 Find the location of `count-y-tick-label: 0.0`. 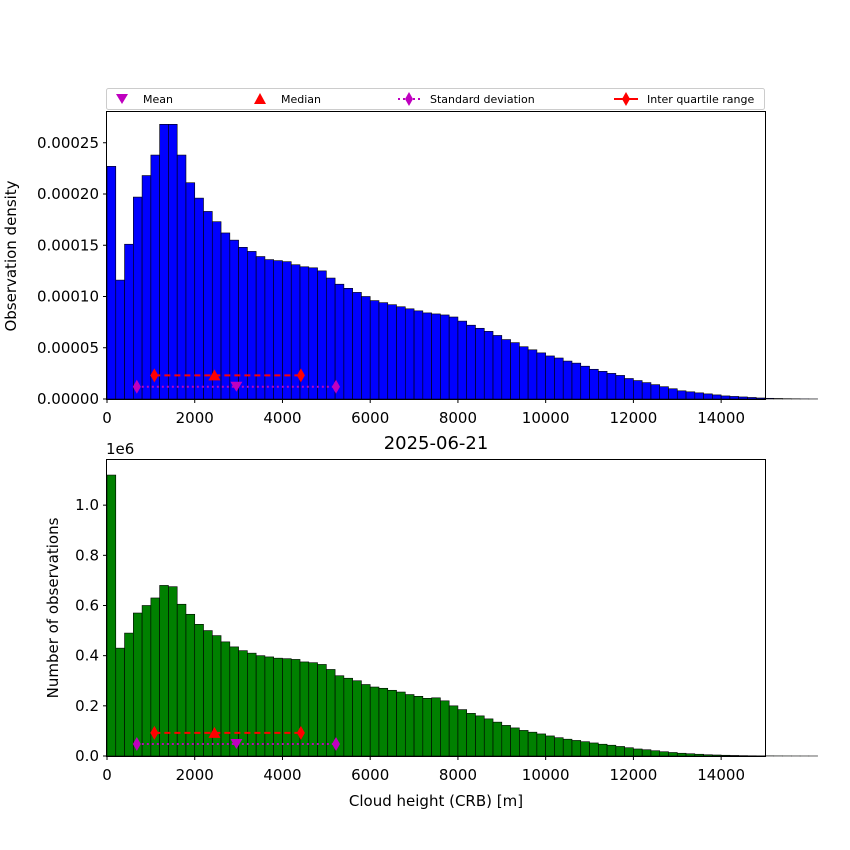

count-y-tick-label: 0.0 is located at coordinates (87, 756).